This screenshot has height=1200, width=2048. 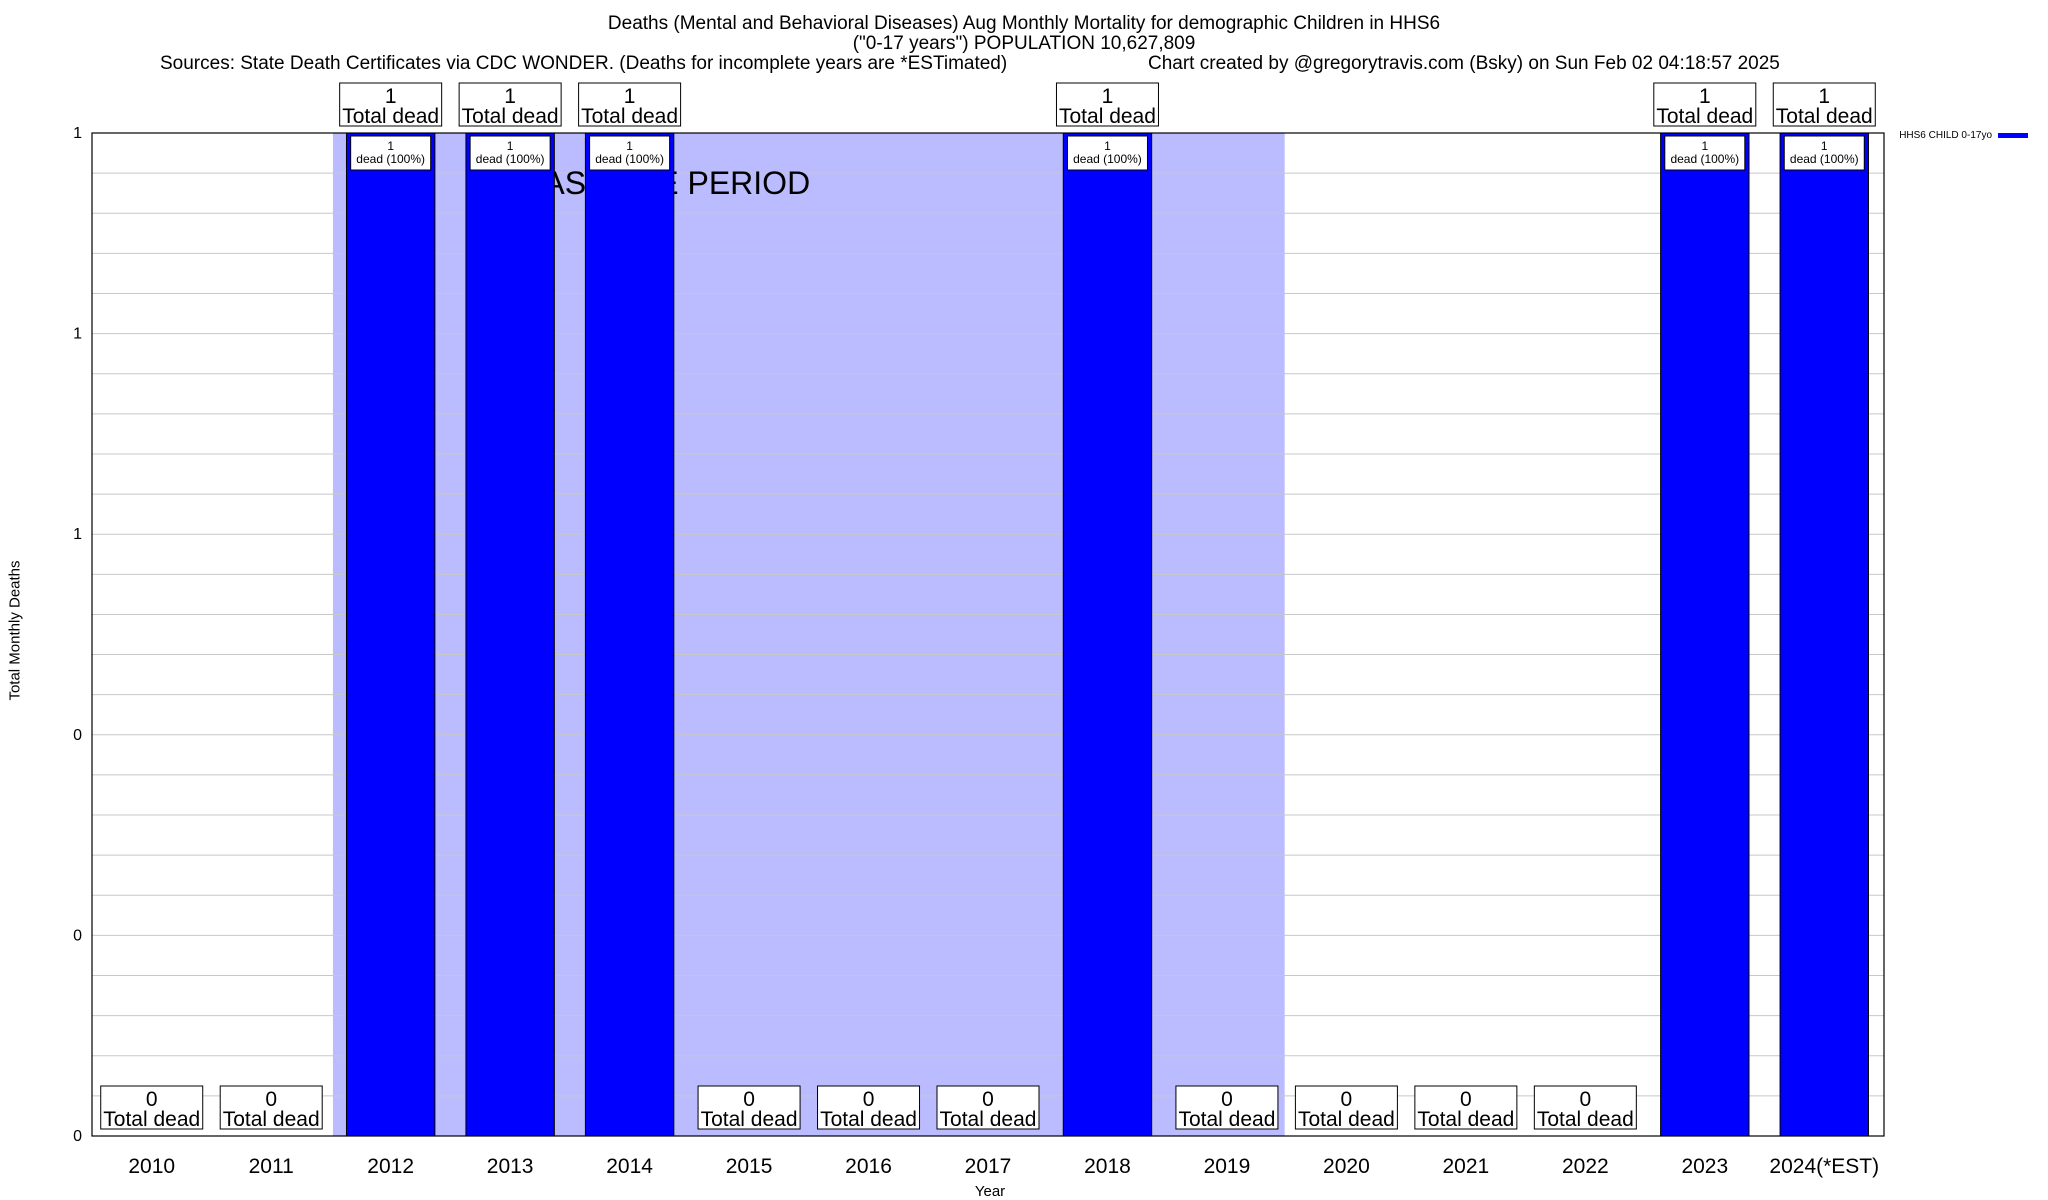 I want to click on legend-label: HHS6 CHILD 0-17yo, so click(x=1945, y=135).